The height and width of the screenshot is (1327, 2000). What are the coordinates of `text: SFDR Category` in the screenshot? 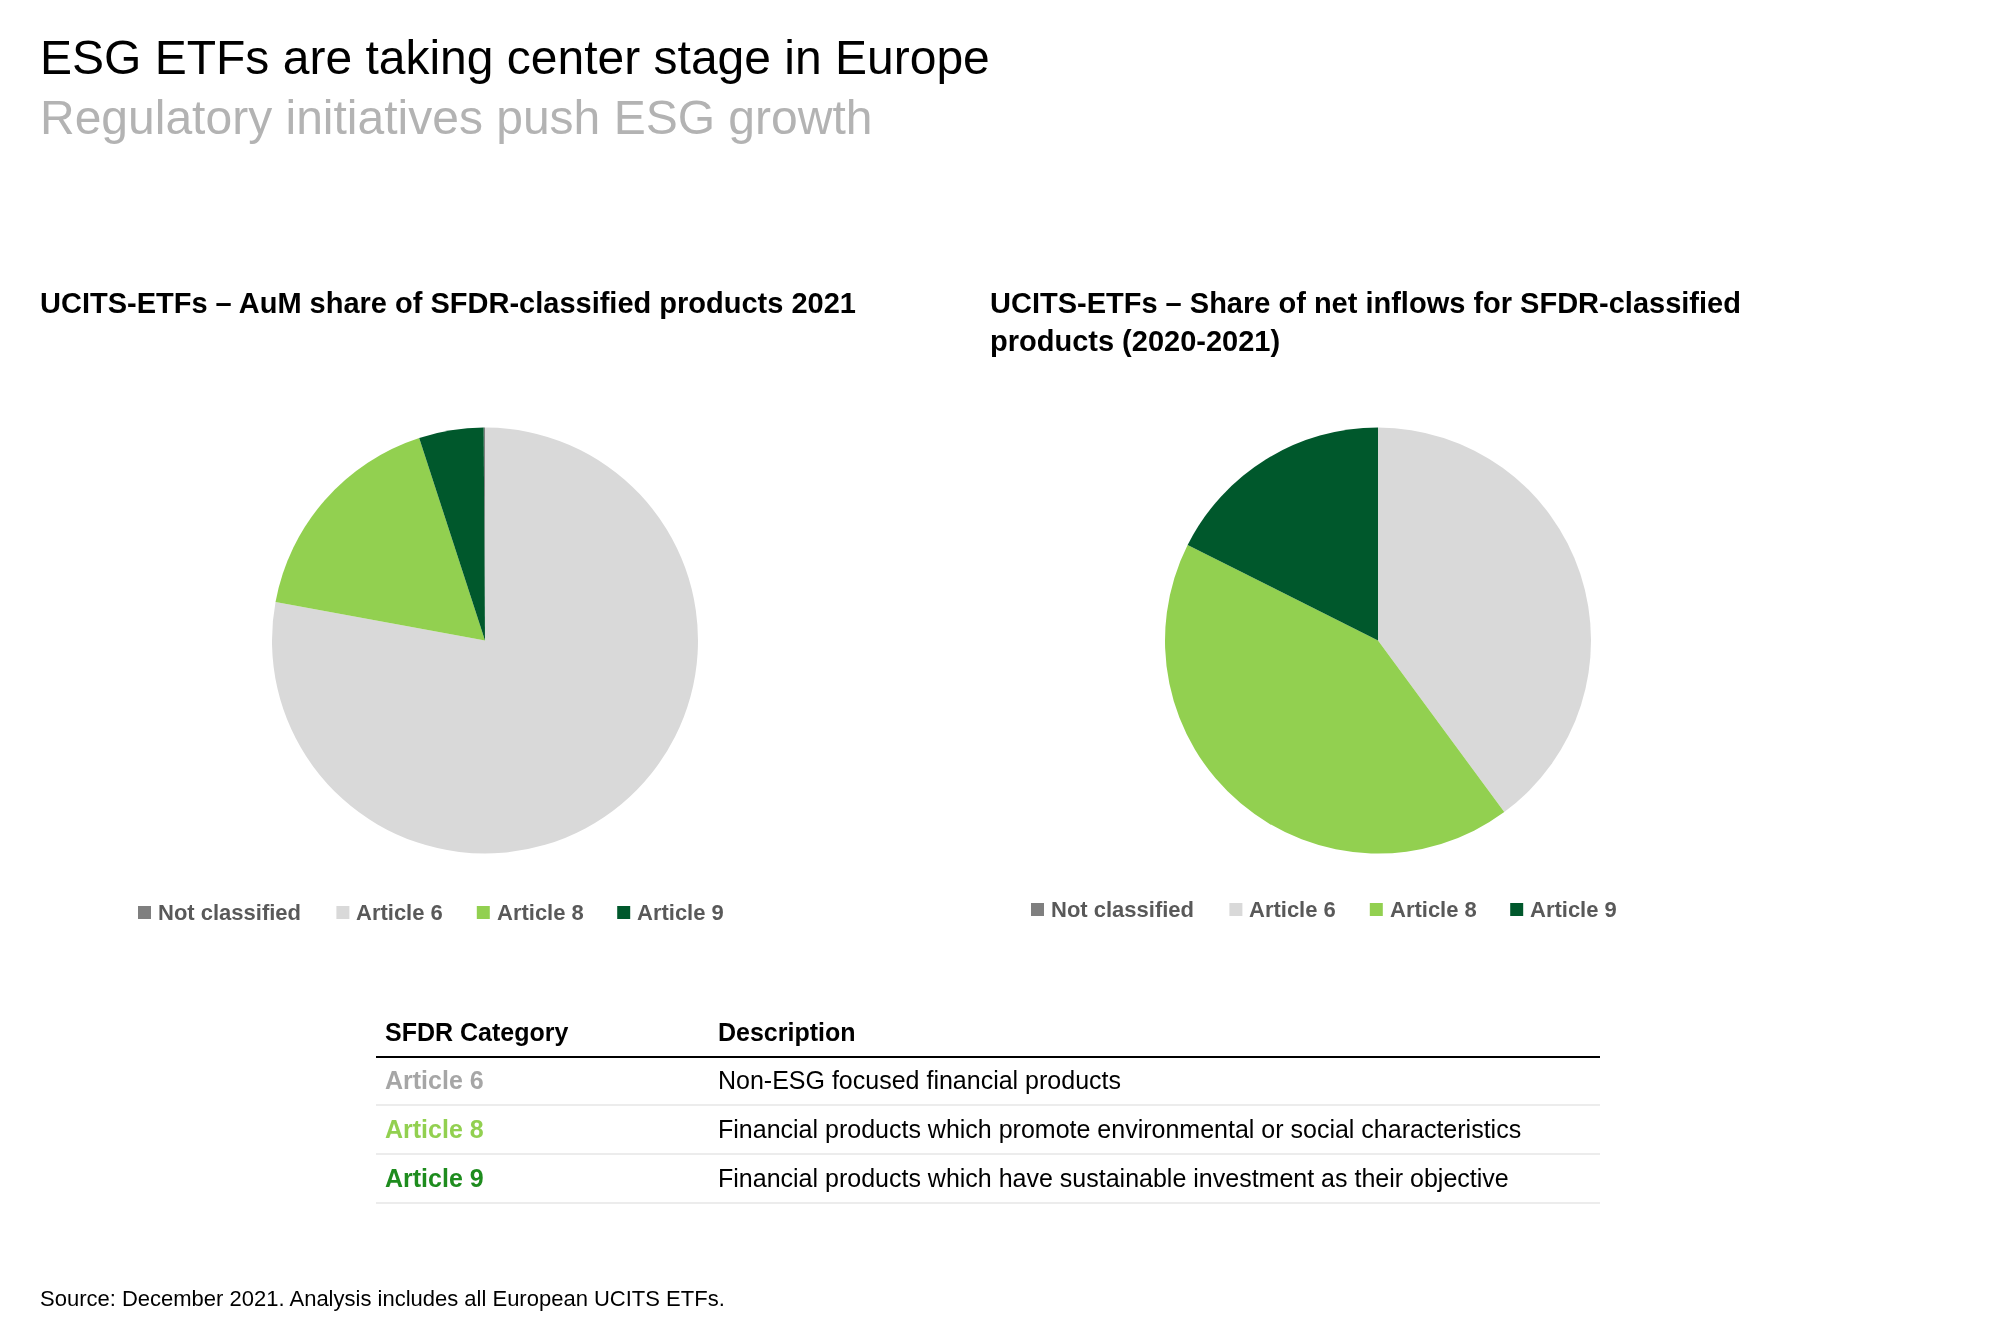 It's located at (477, 1032).